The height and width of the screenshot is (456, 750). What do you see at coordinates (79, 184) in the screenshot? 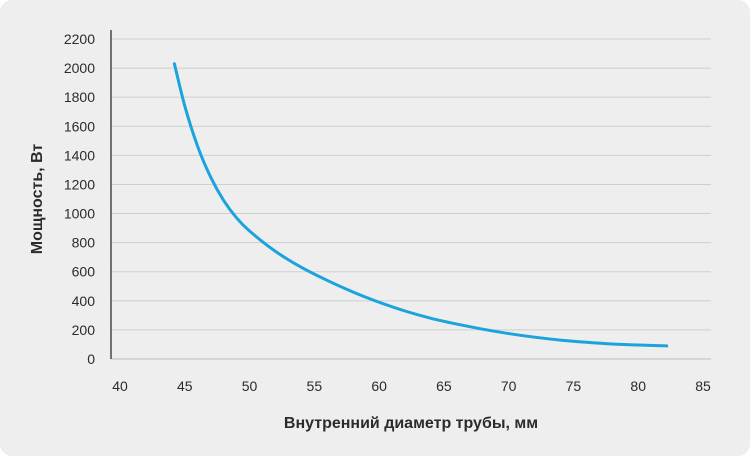
I see `y-tick-label: 1200` at bounding box center [79, 184].